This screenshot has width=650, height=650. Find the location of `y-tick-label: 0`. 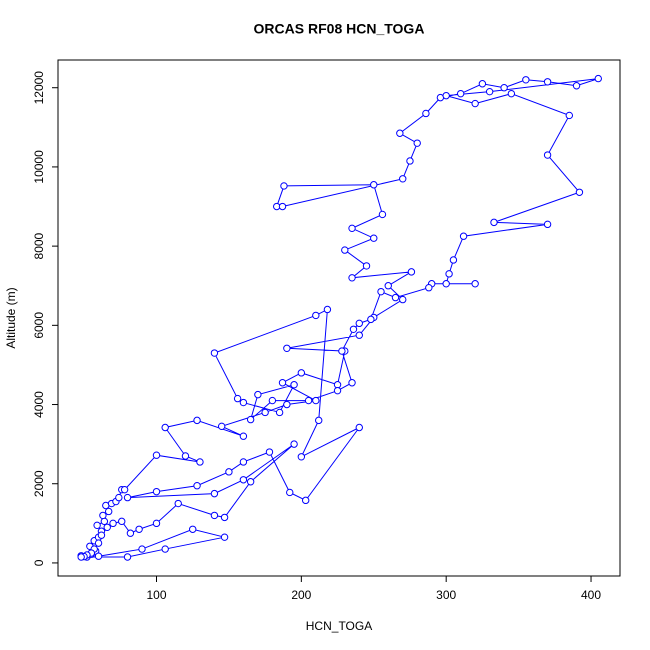

y-tick-label: 0 is located at coordinates (39, 562).